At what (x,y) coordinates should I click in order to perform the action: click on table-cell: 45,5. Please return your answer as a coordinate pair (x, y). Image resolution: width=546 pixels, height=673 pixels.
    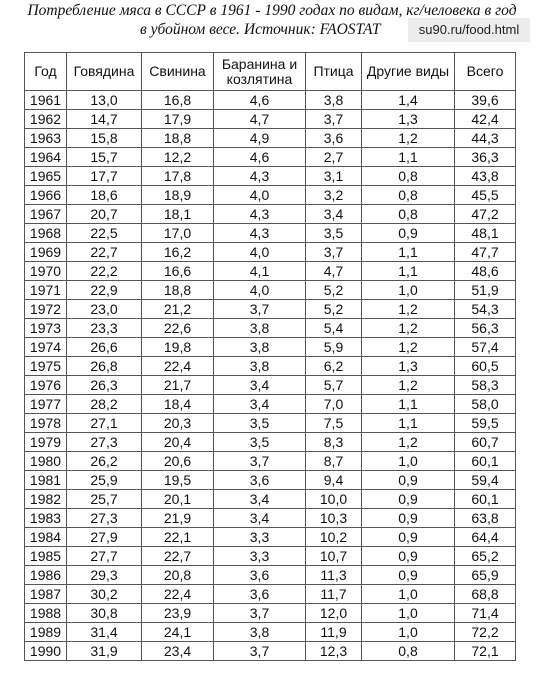
    Looking at the image, I should click on (485, 195).